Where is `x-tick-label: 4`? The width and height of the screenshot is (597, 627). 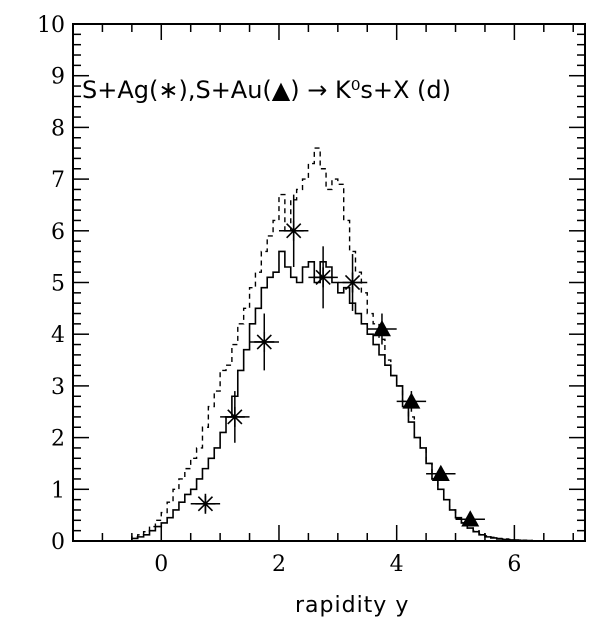 x-tick-label: 4 is located at coordinates (397, 564).